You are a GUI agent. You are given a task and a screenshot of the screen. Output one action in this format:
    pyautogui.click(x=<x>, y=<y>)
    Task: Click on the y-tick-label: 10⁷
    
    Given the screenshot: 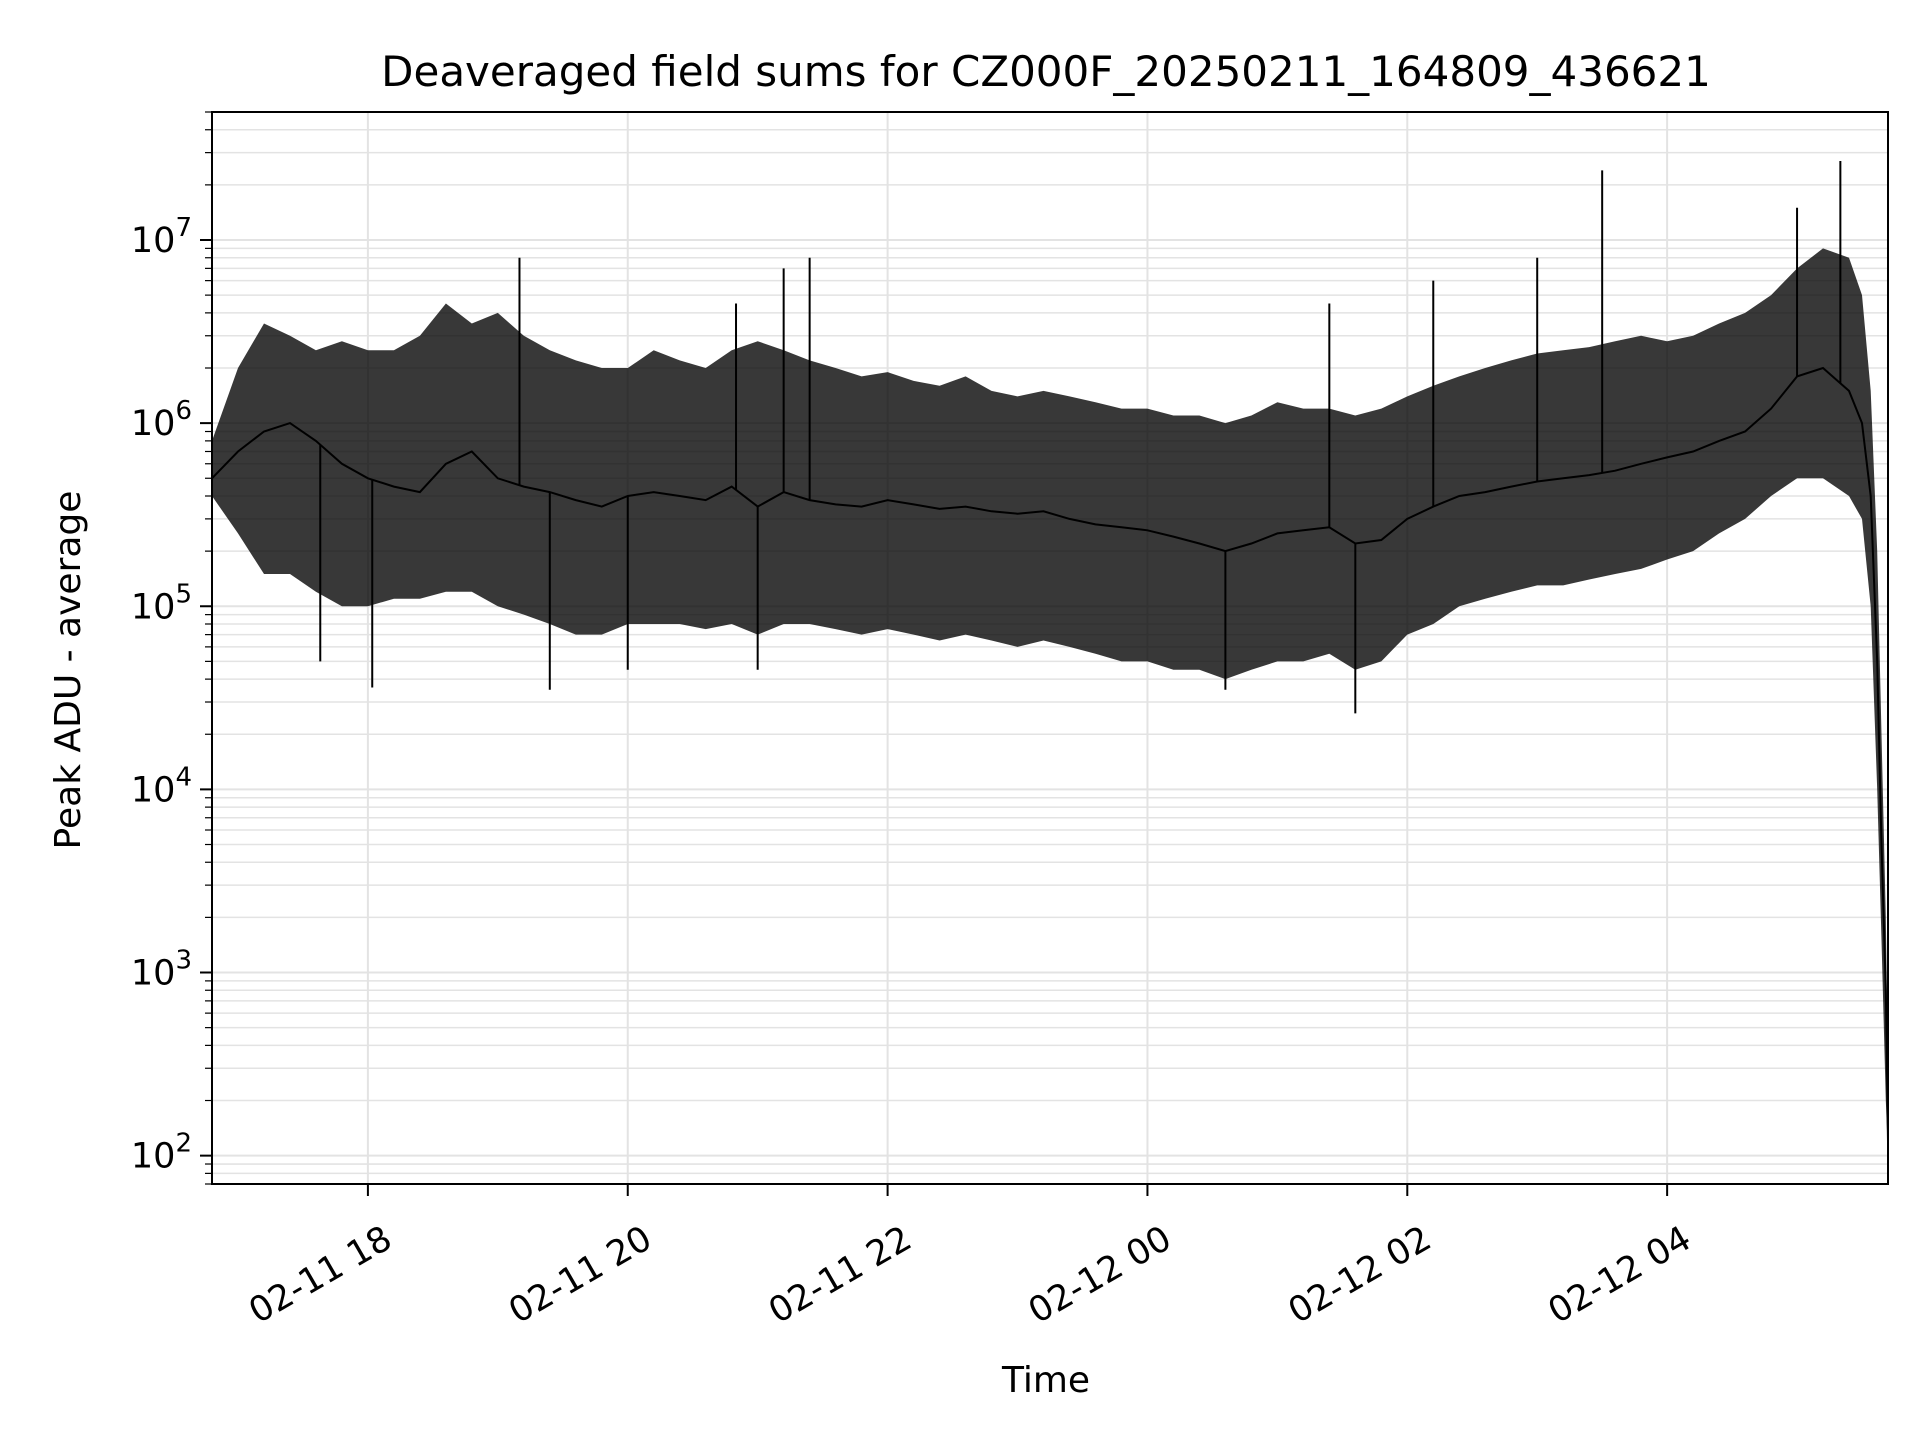 What is the action you would take?
    pyautogui.click(x=161, y=237)
    